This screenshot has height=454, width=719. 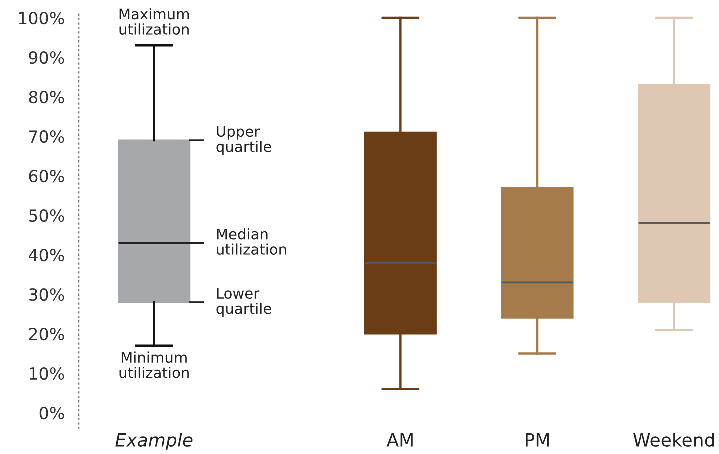 What do you see at coordinates (41, 18) in the screenshot?
I see `y-tick-label: 100%` at bounding box center [41, 18].